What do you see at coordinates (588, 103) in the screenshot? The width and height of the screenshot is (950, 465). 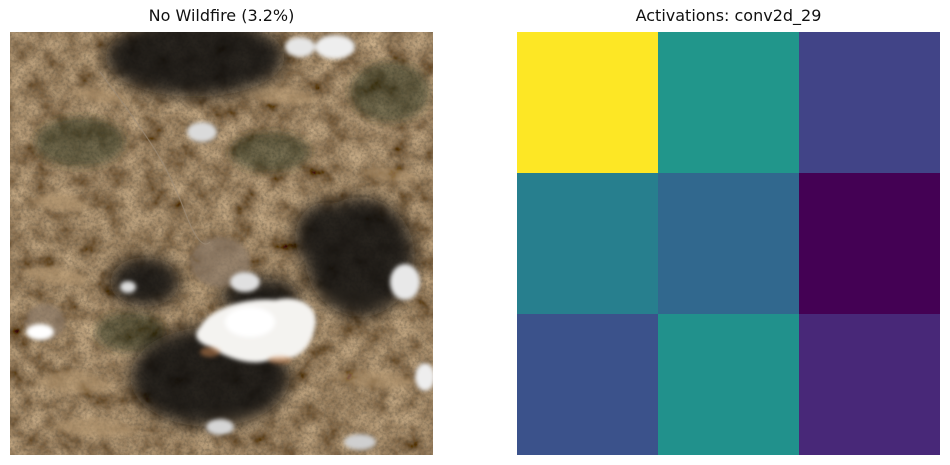 I see `heatmap-cell-r0-c0` at bounding box center [588, 103].